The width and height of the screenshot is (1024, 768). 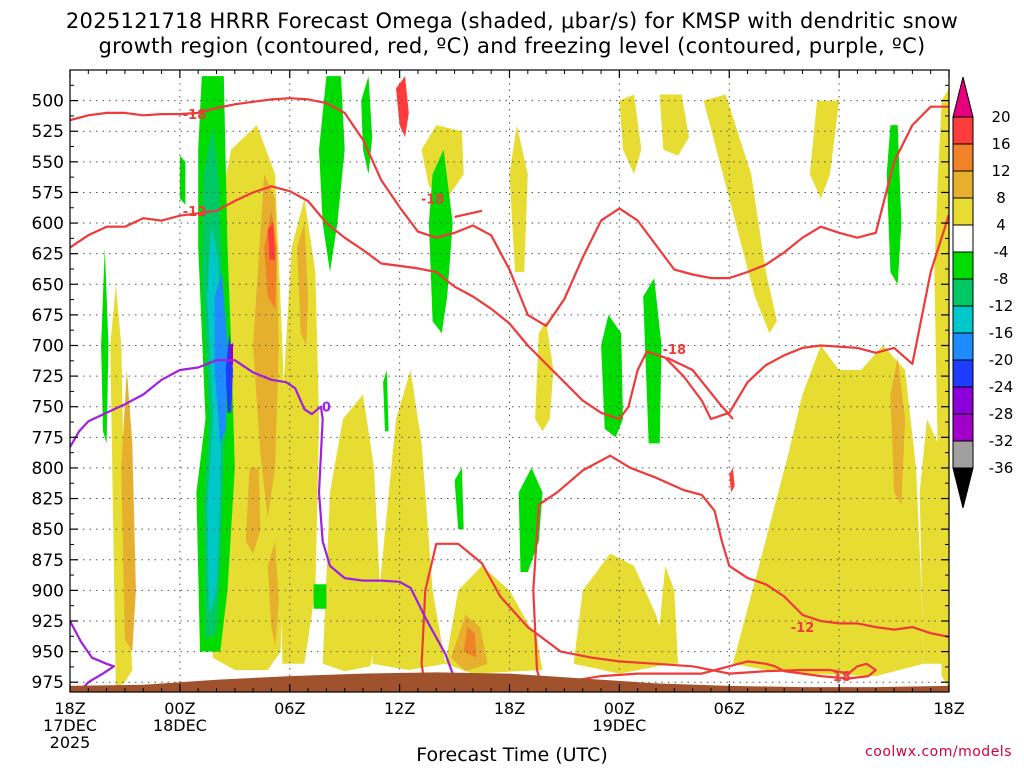 What do you see at coordinates (48, 469) in the screenshot?
I see `y-tick-label: 800` at bounding box center [48, 469].